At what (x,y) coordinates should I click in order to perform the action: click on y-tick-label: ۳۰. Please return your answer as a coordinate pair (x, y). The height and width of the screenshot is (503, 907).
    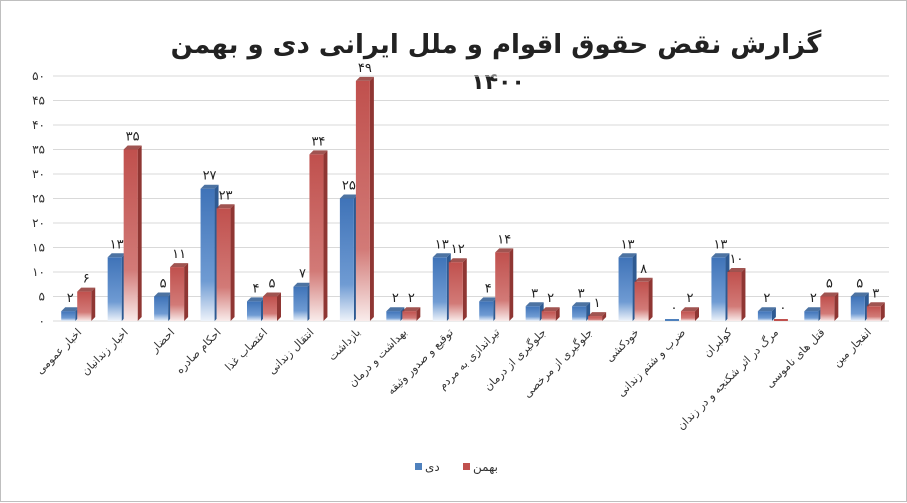
    Looking at the image, I should click on (38, 174).